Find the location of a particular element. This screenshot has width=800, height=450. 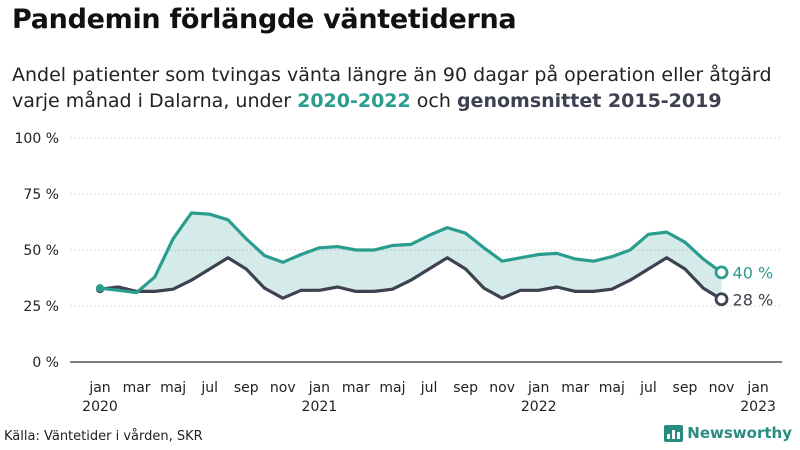

series-line-average is located at coordinates (411, 278).